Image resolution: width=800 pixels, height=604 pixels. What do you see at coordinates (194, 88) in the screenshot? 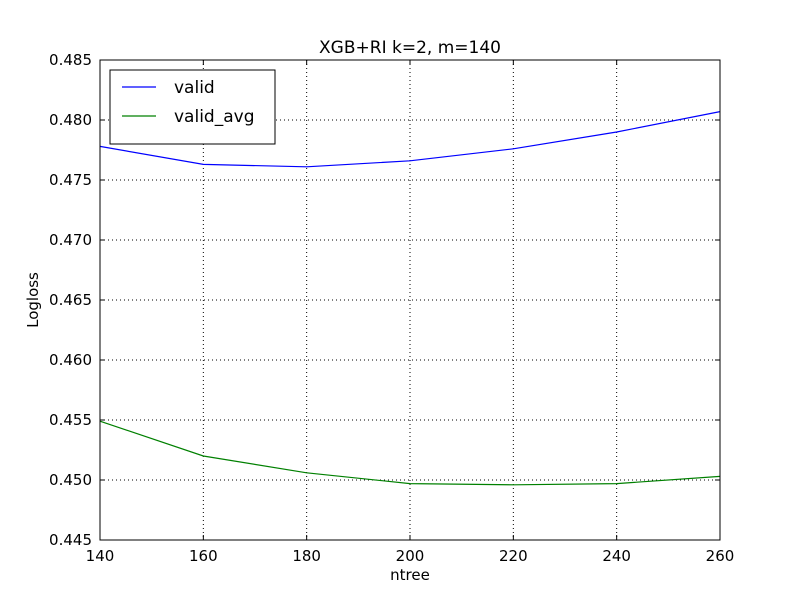
I see `legend-label: valid` at bounding box center [194, 88].